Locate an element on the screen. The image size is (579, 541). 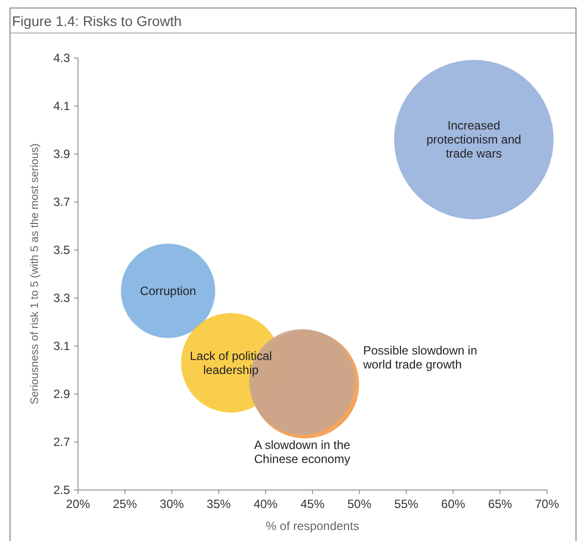
y-tick-label: 4.1 is located at coordinates (61, 106).